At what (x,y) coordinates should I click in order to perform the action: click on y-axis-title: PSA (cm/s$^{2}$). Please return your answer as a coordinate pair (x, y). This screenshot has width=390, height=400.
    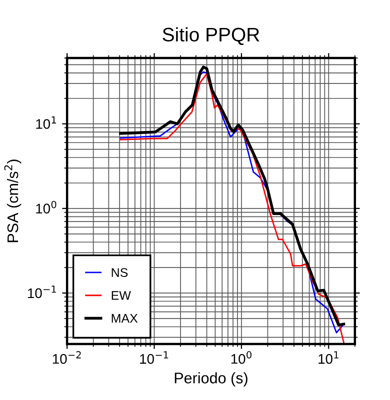
    Looking at the image, I should click on (13, 201).